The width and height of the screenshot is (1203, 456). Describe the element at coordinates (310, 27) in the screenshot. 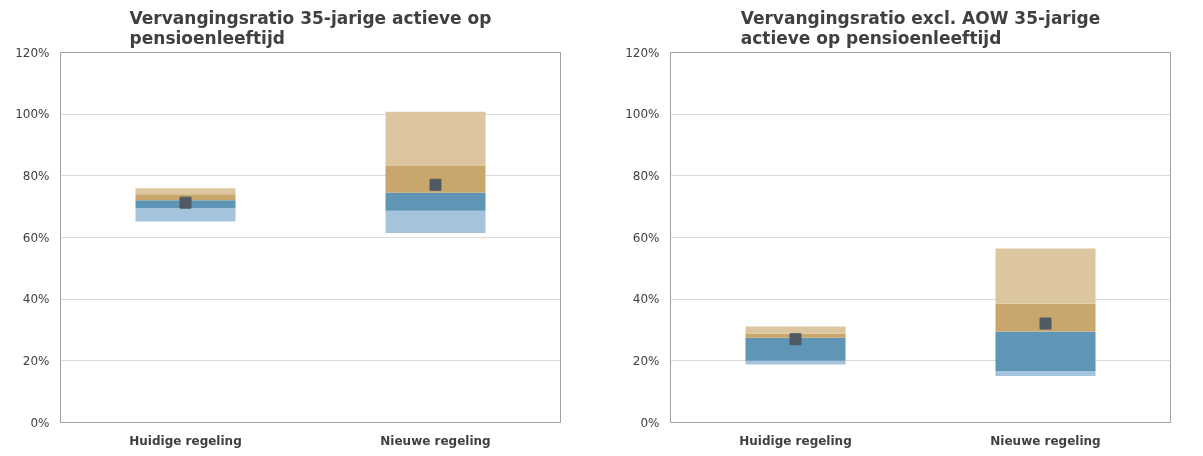

I see `chart-title: Vervangingsratio 35-jarige actieve op pensioenleeftijd` at that location.